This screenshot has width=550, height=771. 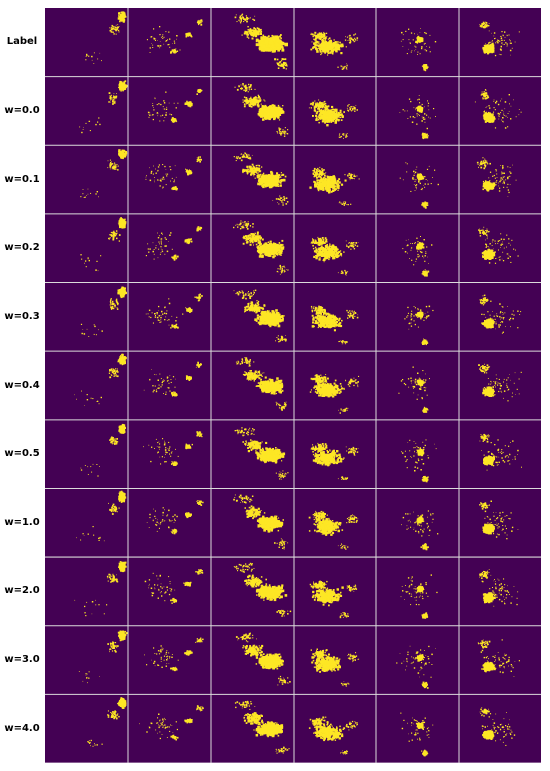 I want to click on row-label: w=1.0, so click(x=22, y=523).